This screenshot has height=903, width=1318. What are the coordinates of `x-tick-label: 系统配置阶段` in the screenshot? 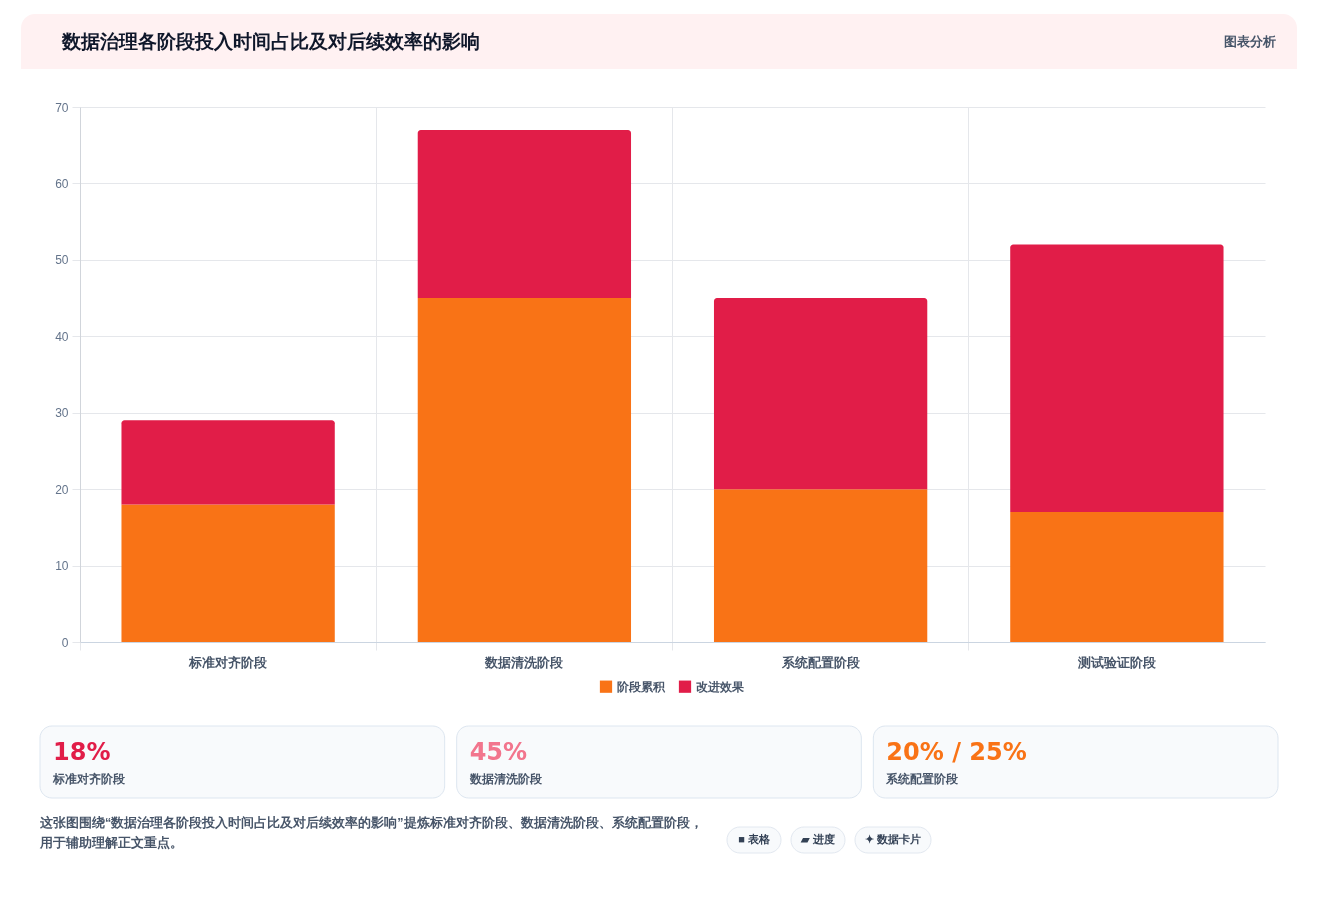 It's located at (820, 662).